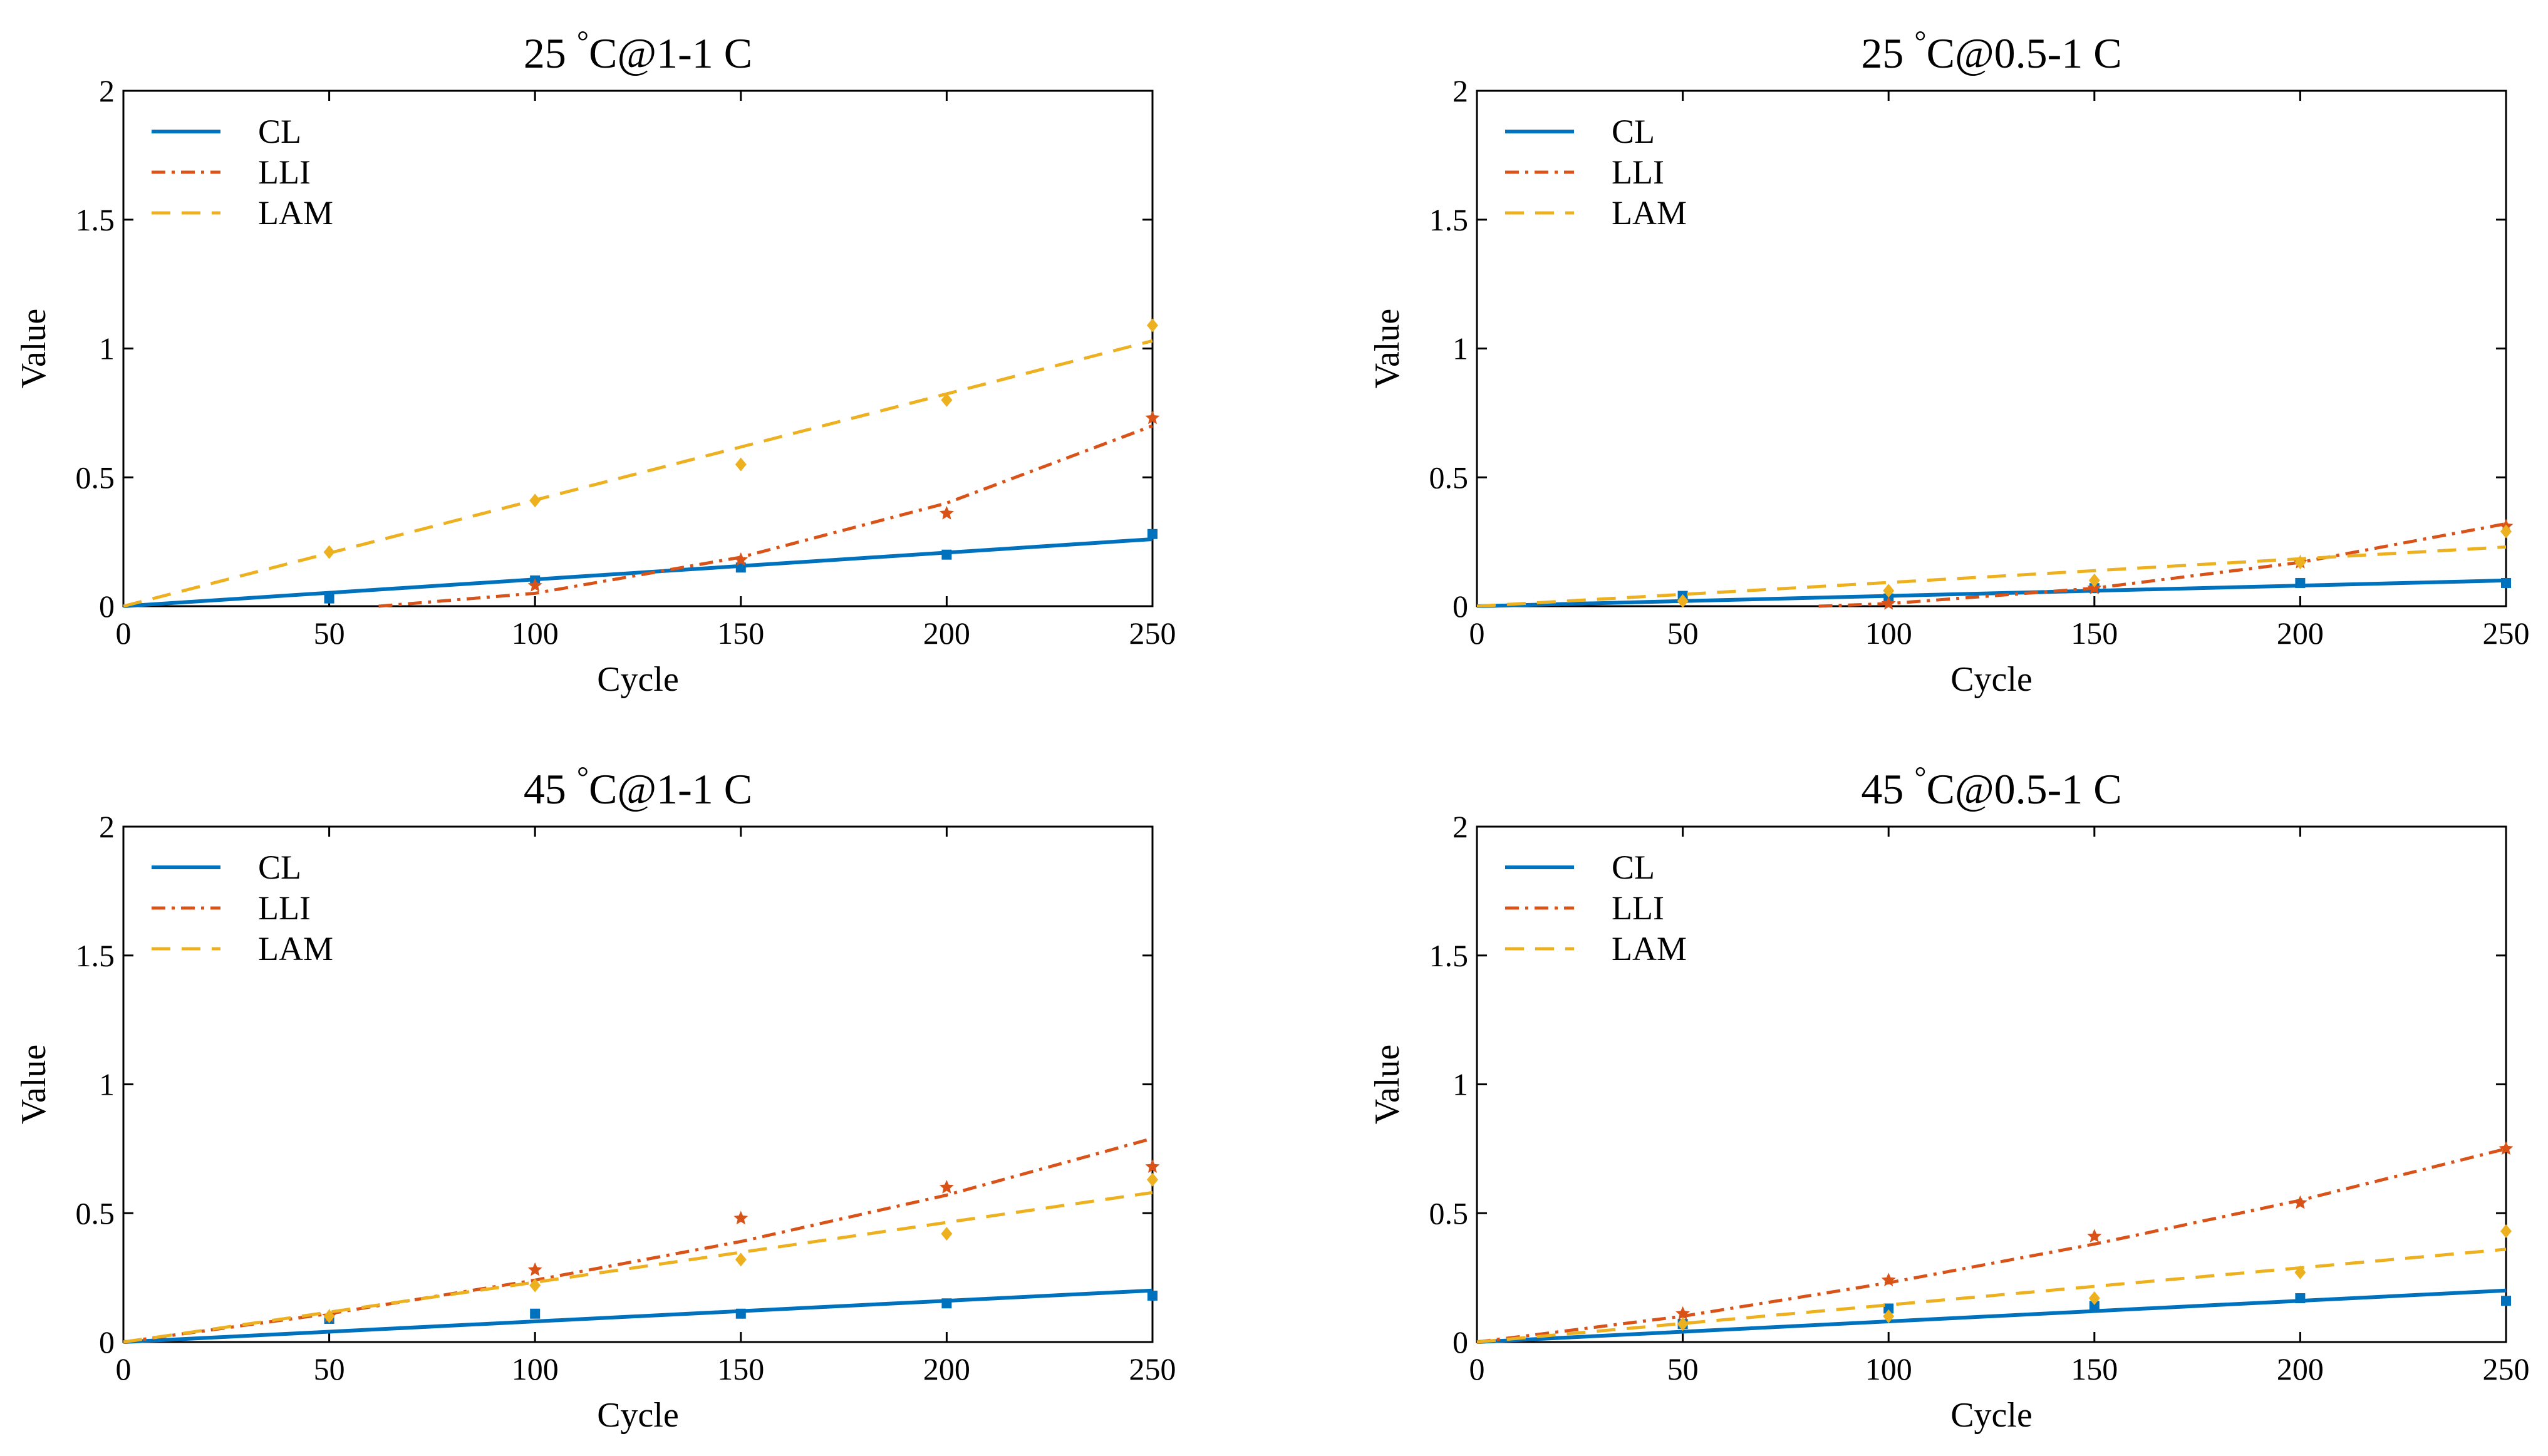  What do you see at coordinates (1887, 53) in the screenshot?
I see `chart-2-title-main: 25` at bounding box center [1887, 53].